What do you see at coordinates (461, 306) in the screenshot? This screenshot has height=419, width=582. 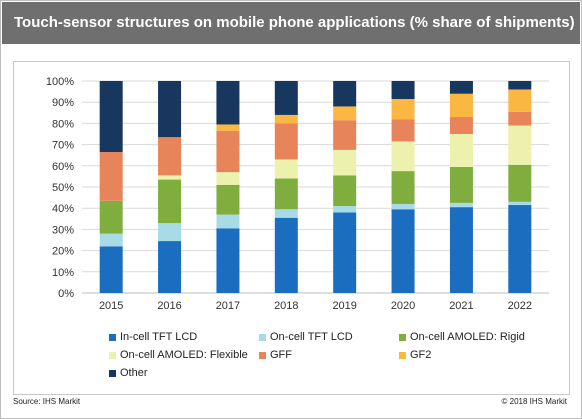 I see `x-tick-label: 2021` at bounding box center [461, 306].